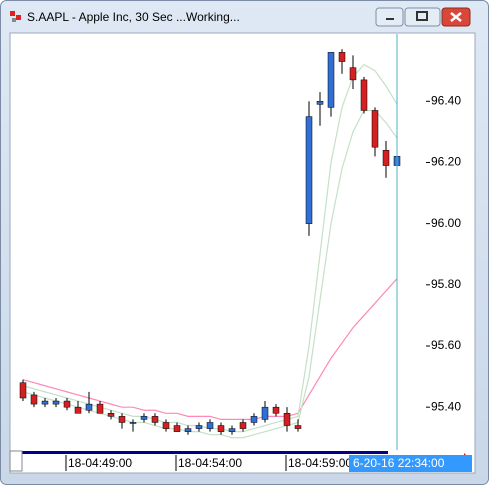  I want to click on close-icon, so click(456, 17).